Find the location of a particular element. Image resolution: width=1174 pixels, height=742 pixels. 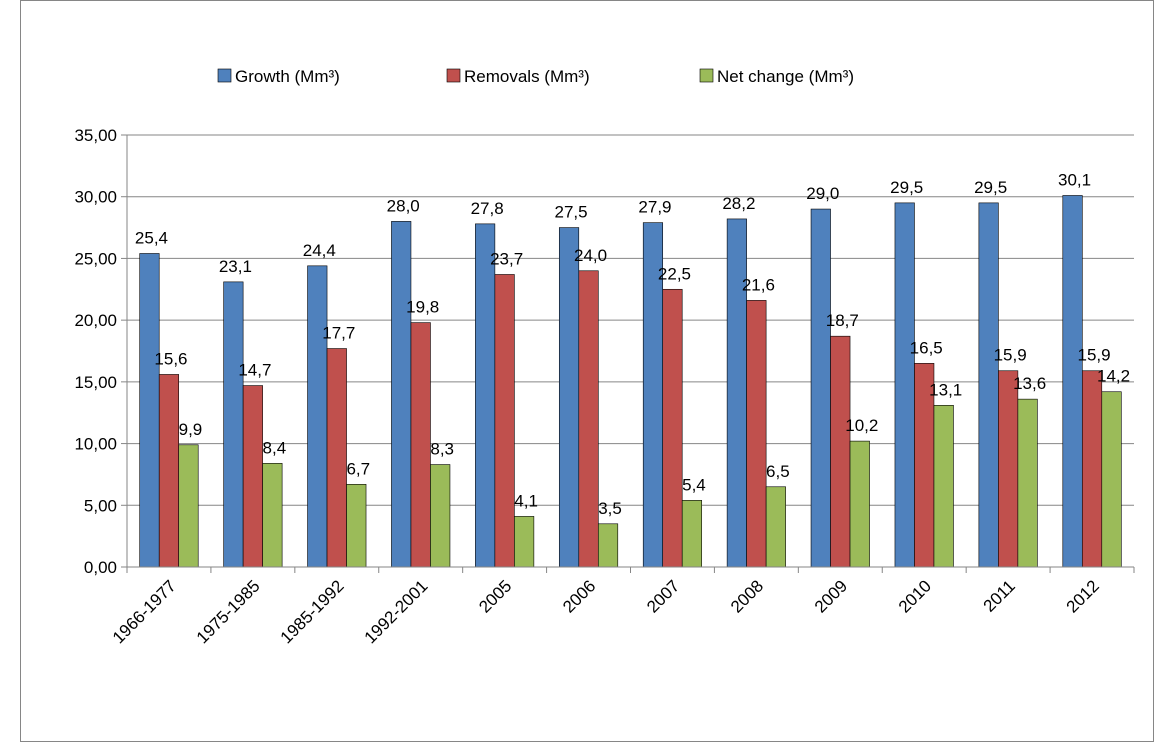

data-label: 14,7 is located at coordinates (254, 370).